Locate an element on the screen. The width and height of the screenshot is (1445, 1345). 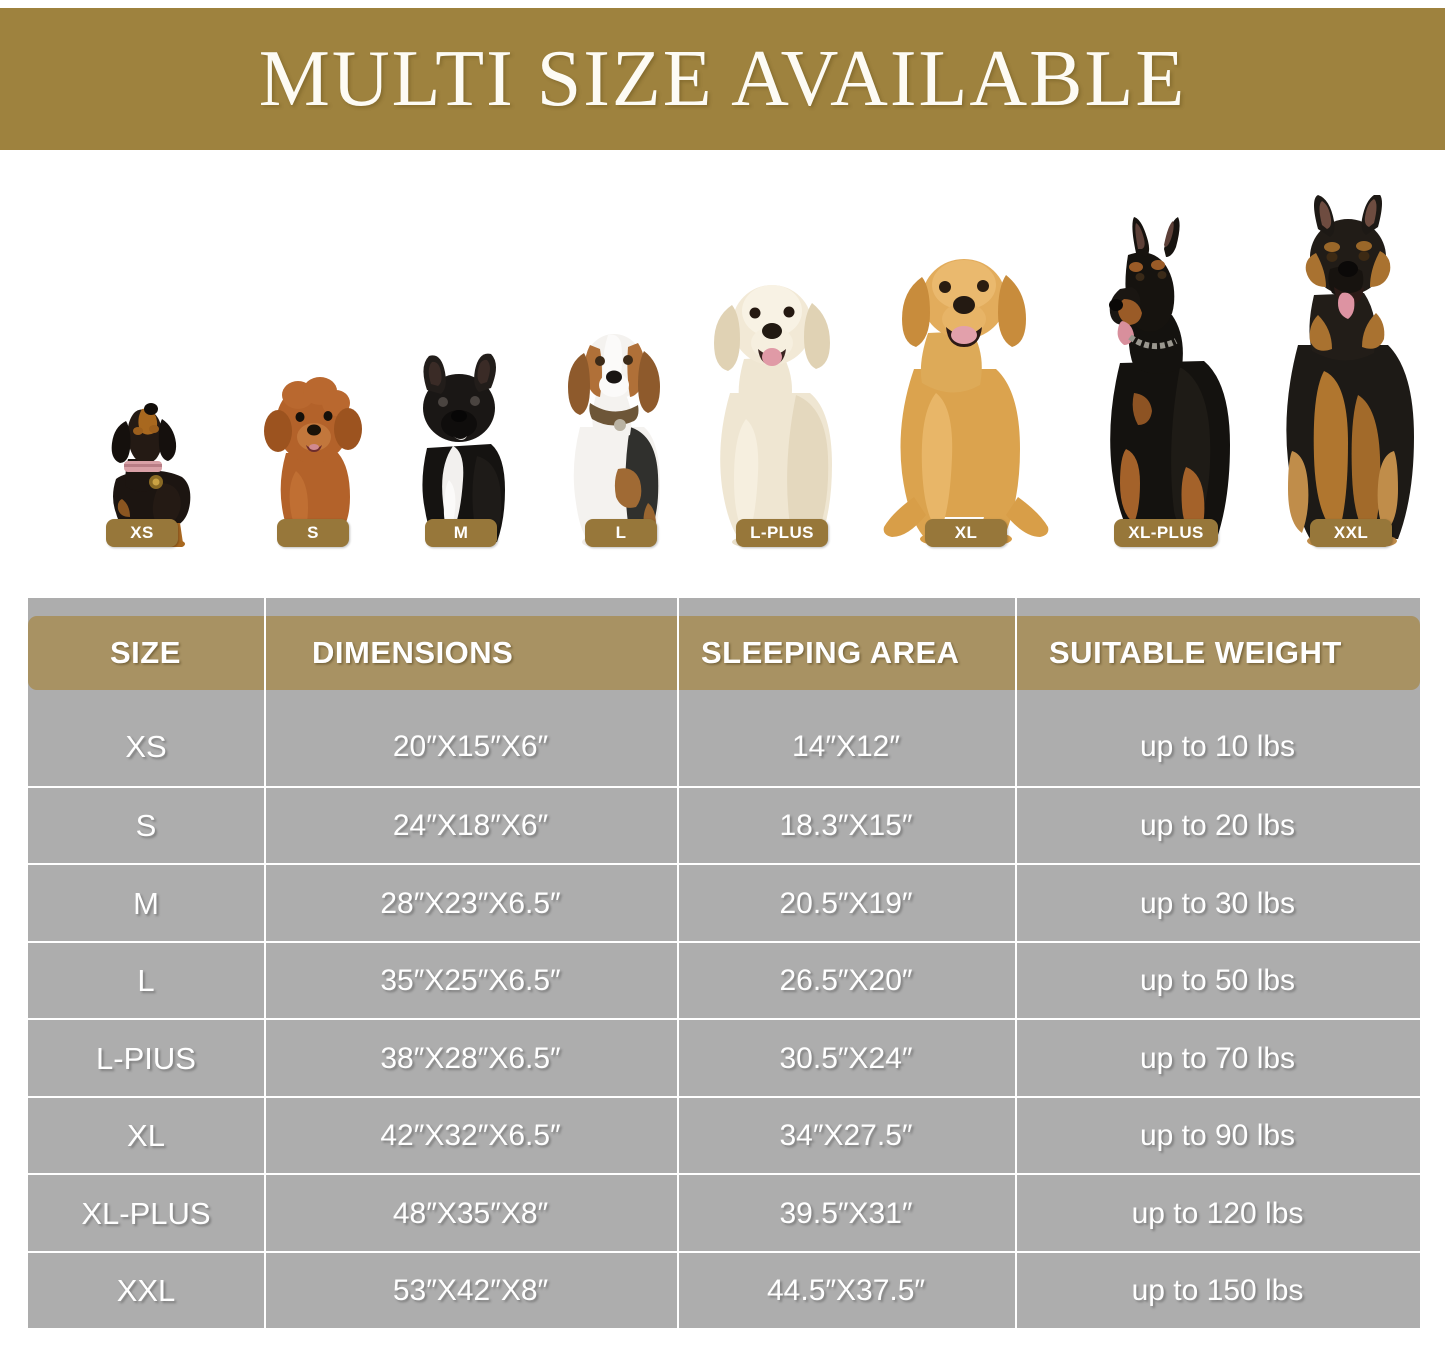
cell-dimensions: 35″X25″X6.5″ is located at coordinates (470, 981).